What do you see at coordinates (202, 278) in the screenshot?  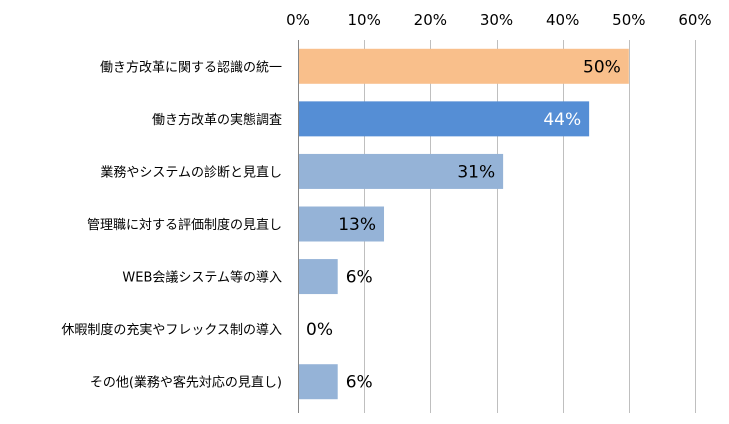 I see `category-label: WEB会議システム等の導入` at bounding box center [202, 278].